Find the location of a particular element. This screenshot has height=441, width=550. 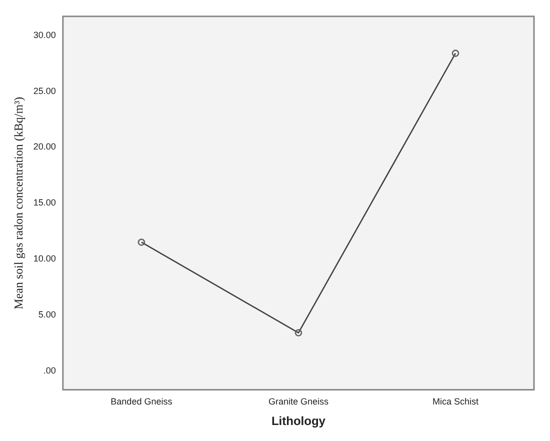

y-axis-title: Mean soil gas radon concentration (kBq/m³) is located at coordinates (18, 203).